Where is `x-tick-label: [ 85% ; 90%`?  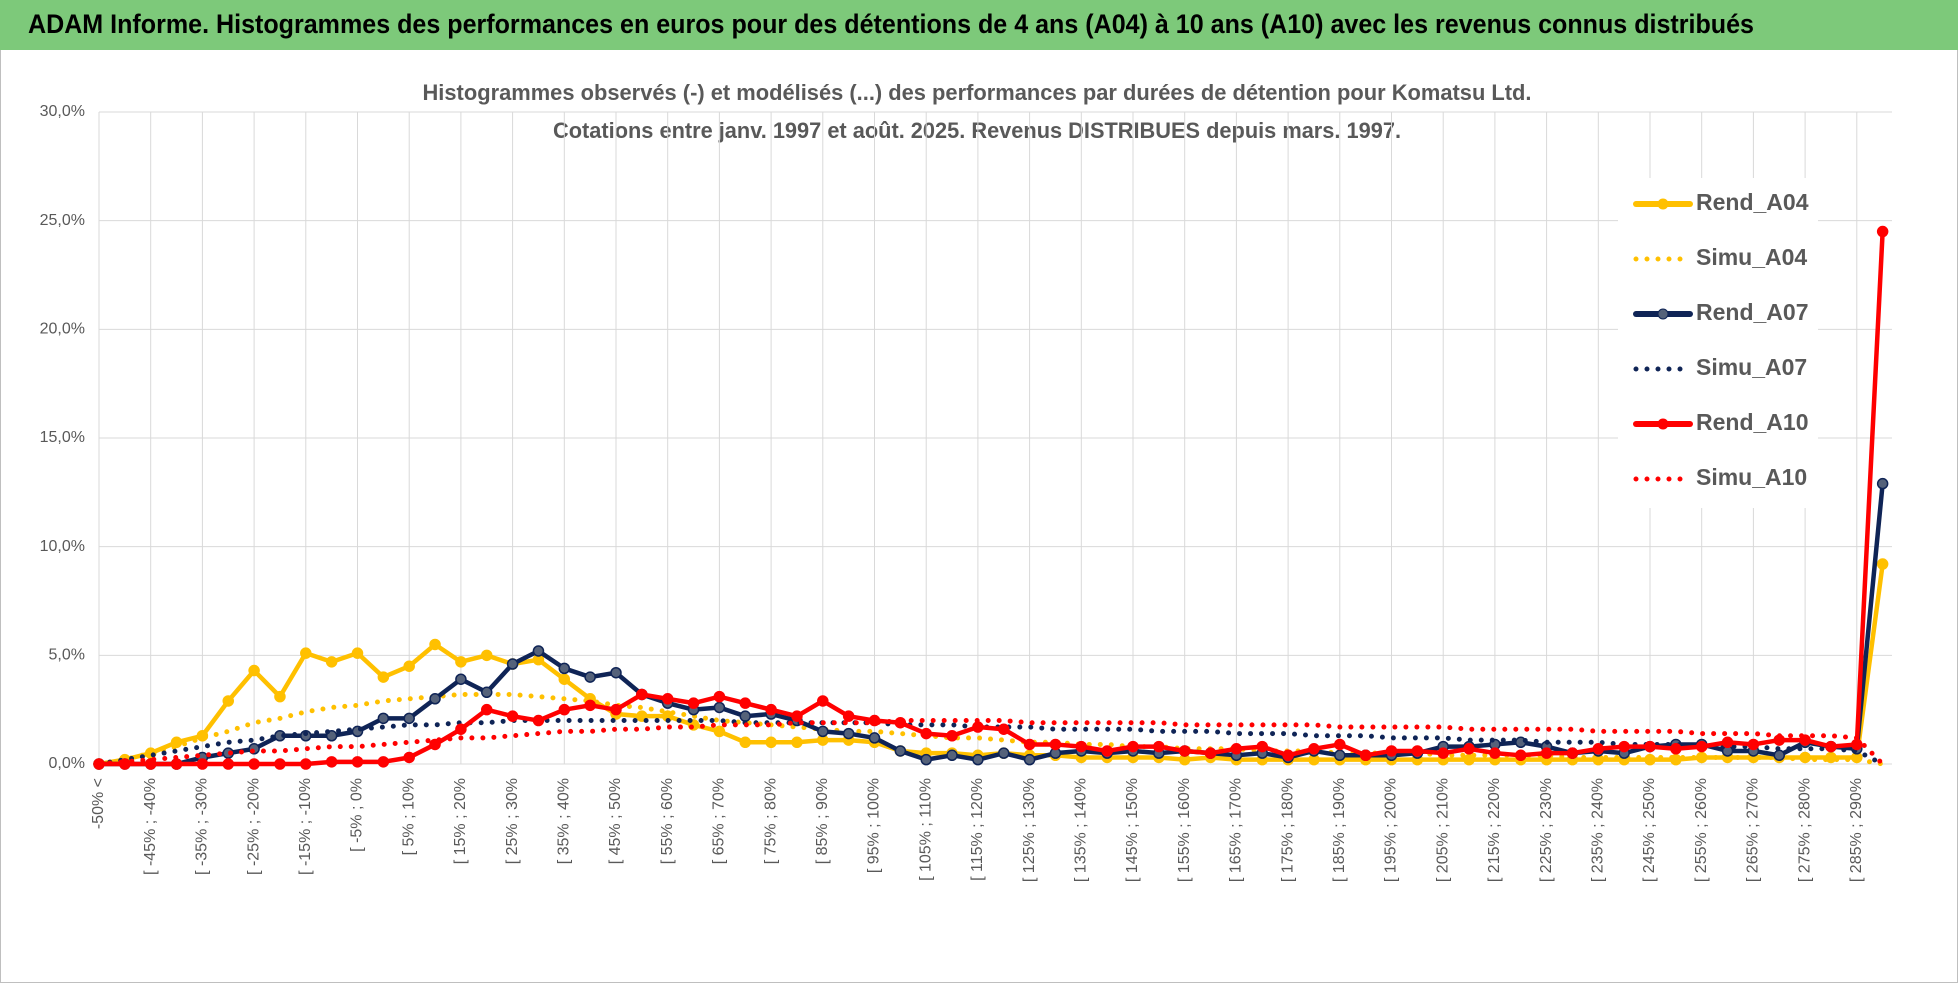 x-tick-label: [ 85% ; 90% is located at coordinates (822, 821).